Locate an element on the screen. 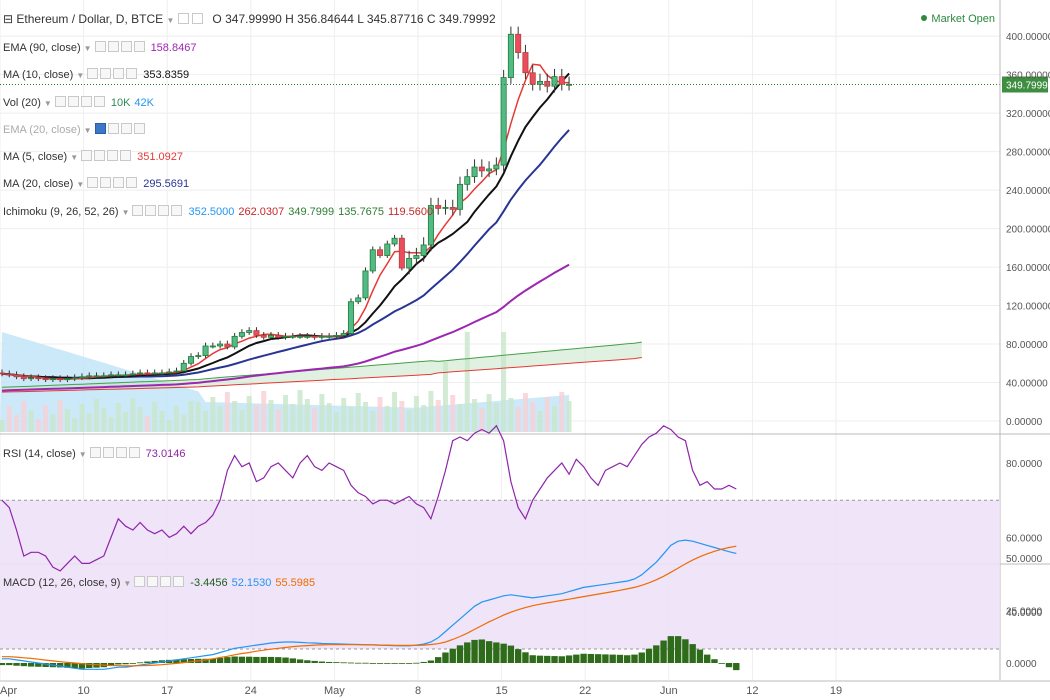  collapse-icon: ⊟ is located at coordinates (8, 19).